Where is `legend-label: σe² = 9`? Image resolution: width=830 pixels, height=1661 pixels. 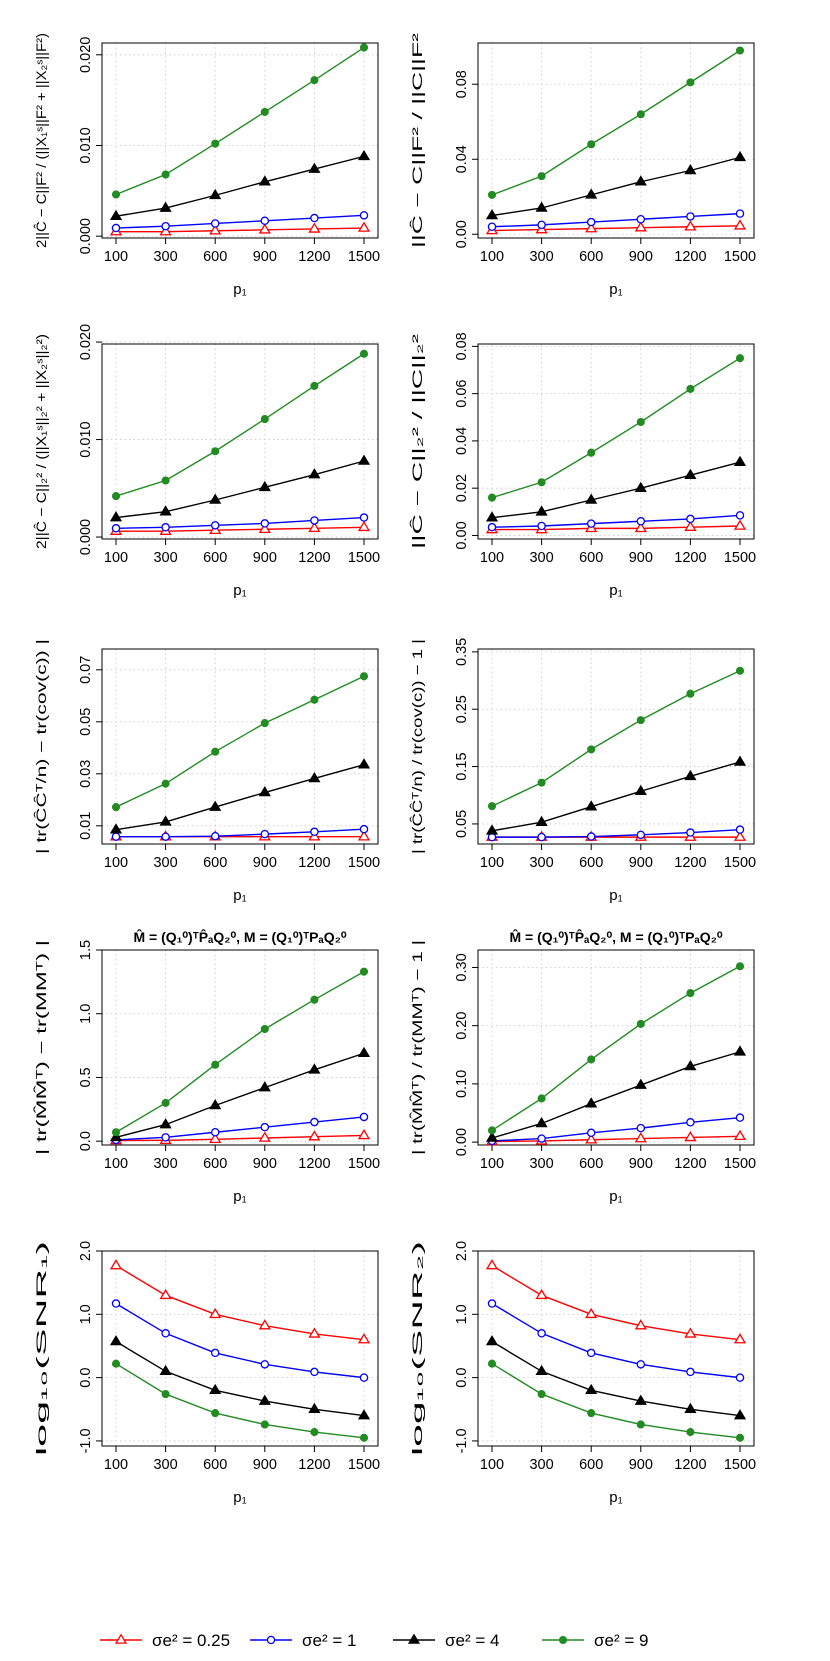 legend-label: σe² = 9 is located at coordinates (621, 1640).